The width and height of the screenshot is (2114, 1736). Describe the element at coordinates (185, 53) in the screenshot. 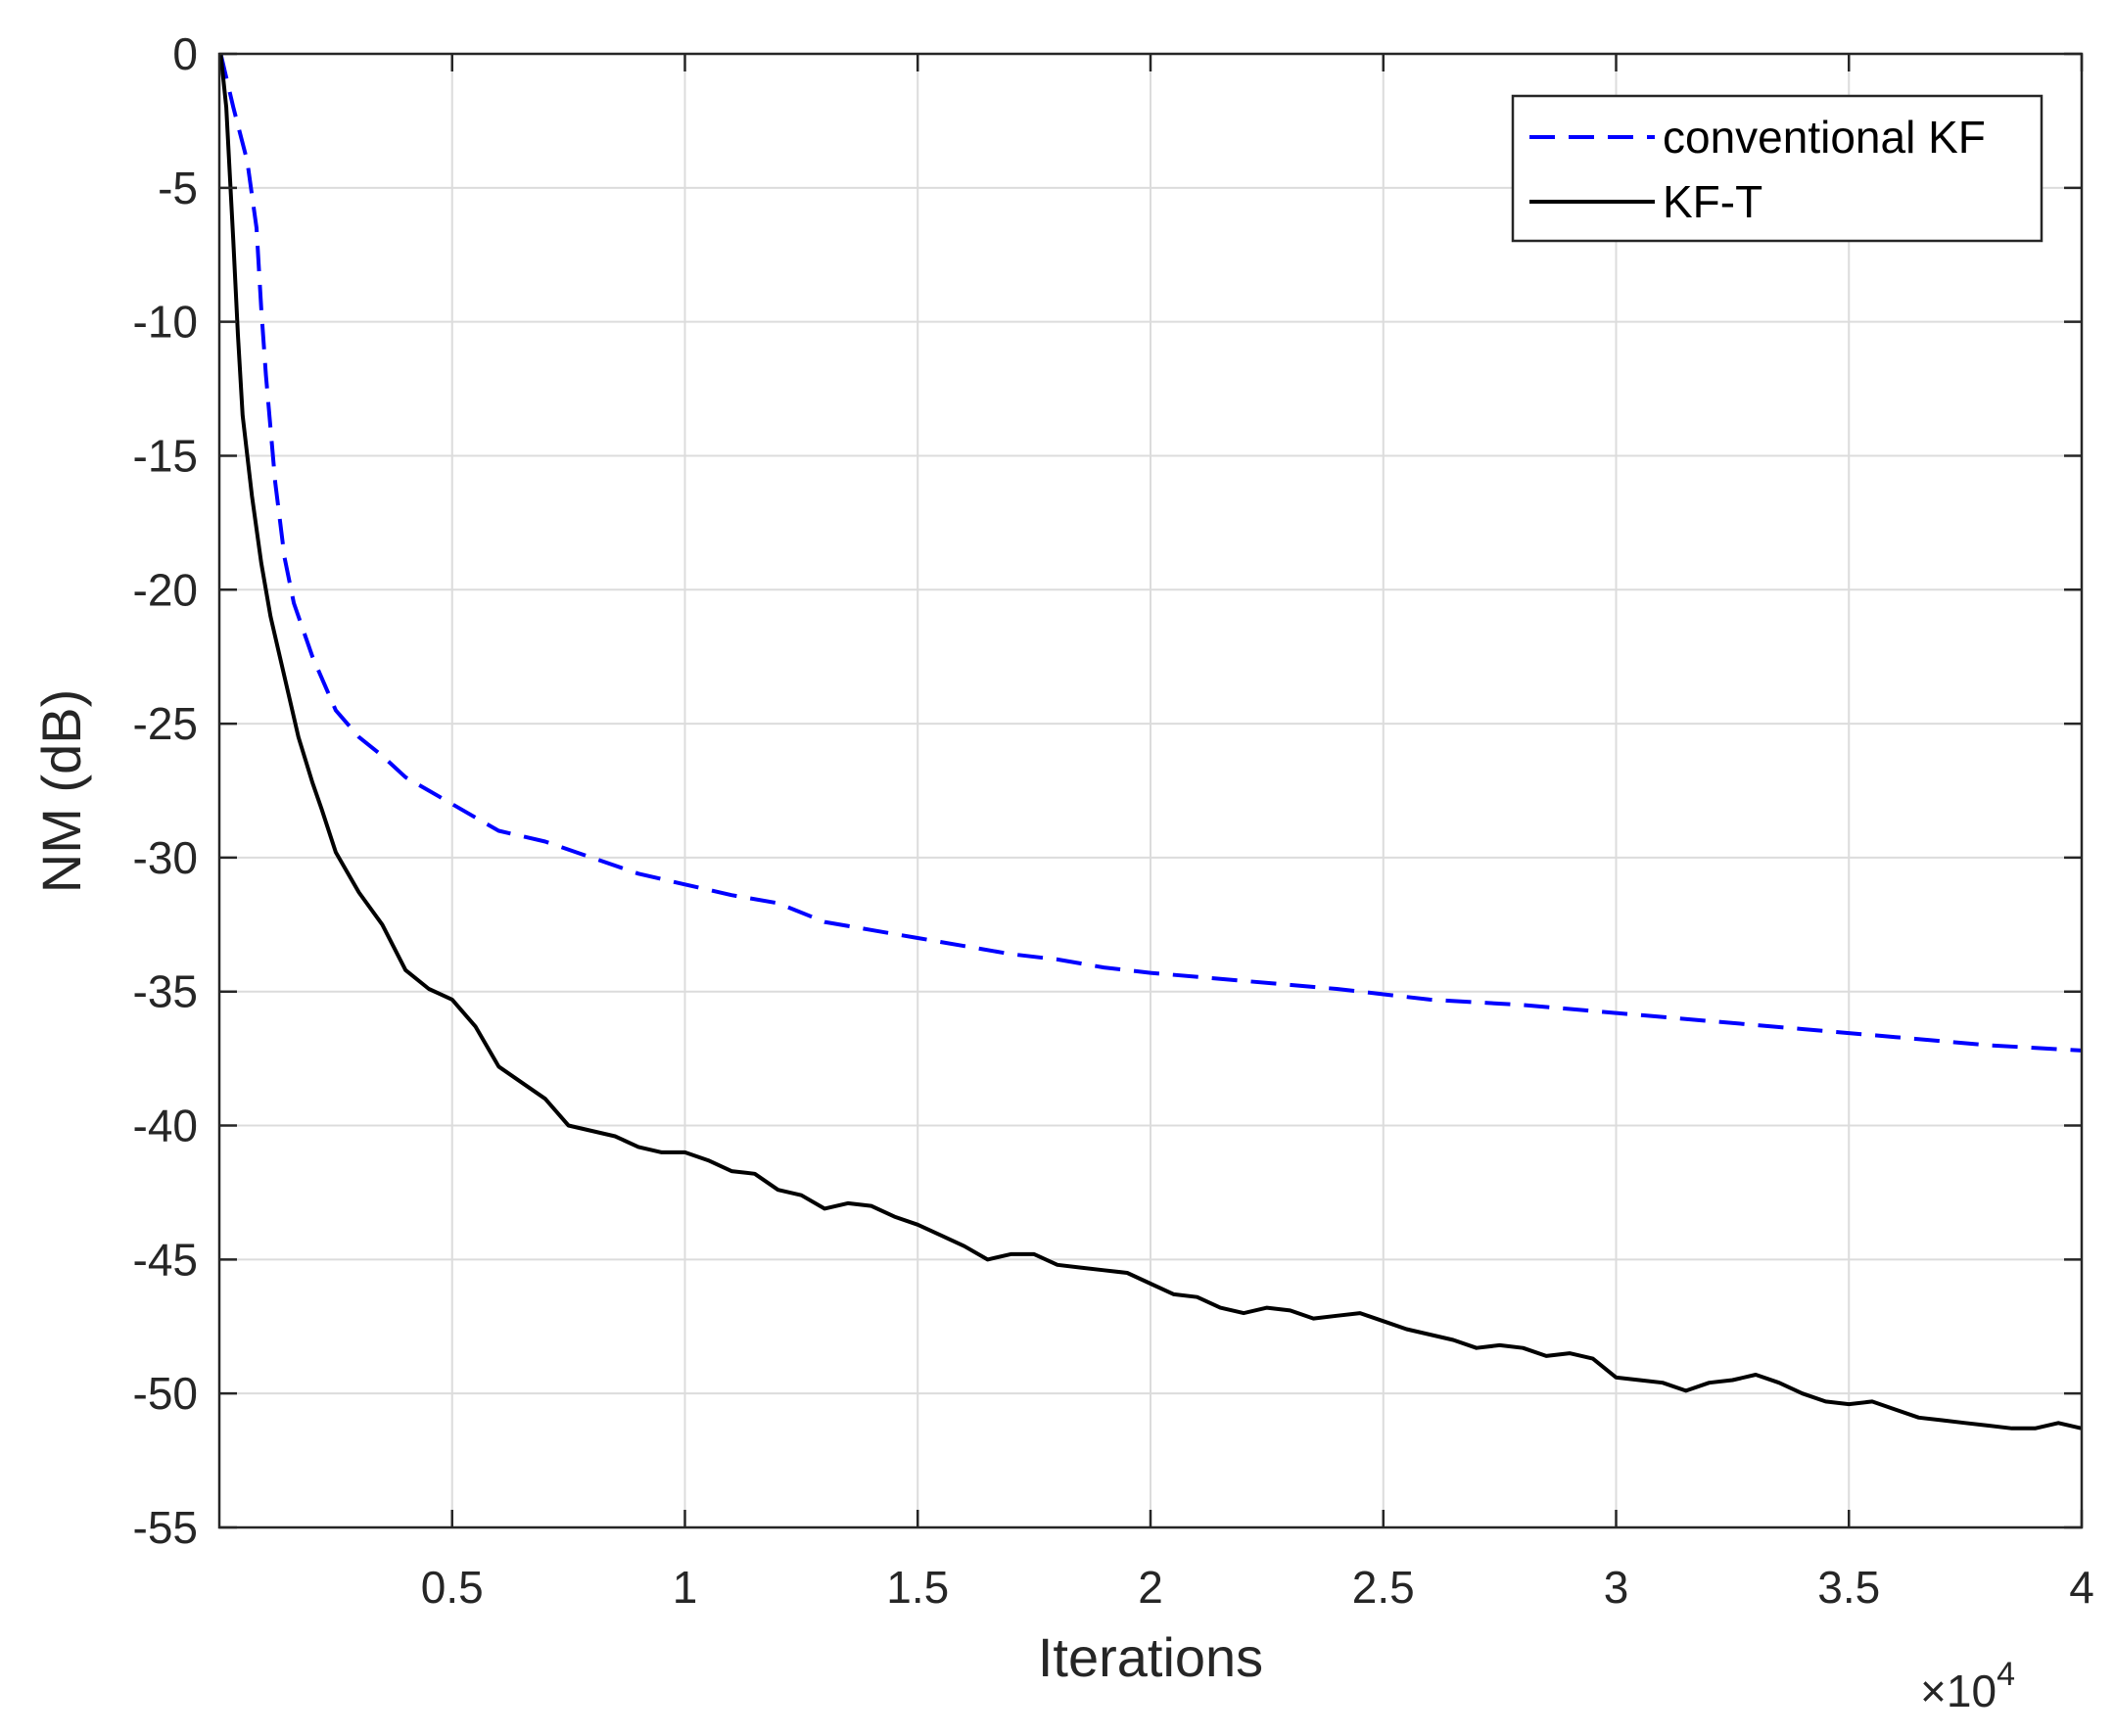

I see `y-tick-label: 0` at that location.